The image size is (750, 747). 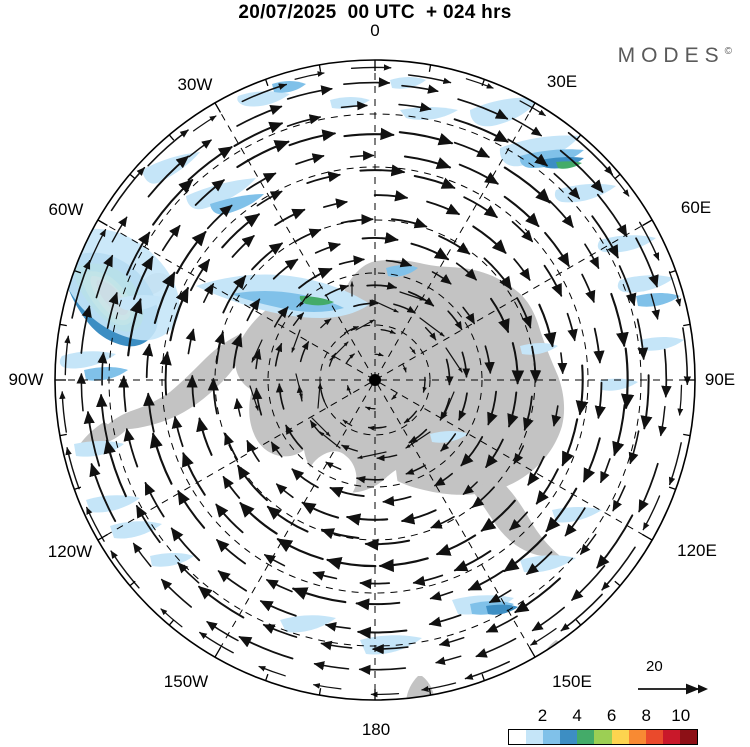 I want to click on longitude-label-30W: 30W, so click(x=195, y=84).